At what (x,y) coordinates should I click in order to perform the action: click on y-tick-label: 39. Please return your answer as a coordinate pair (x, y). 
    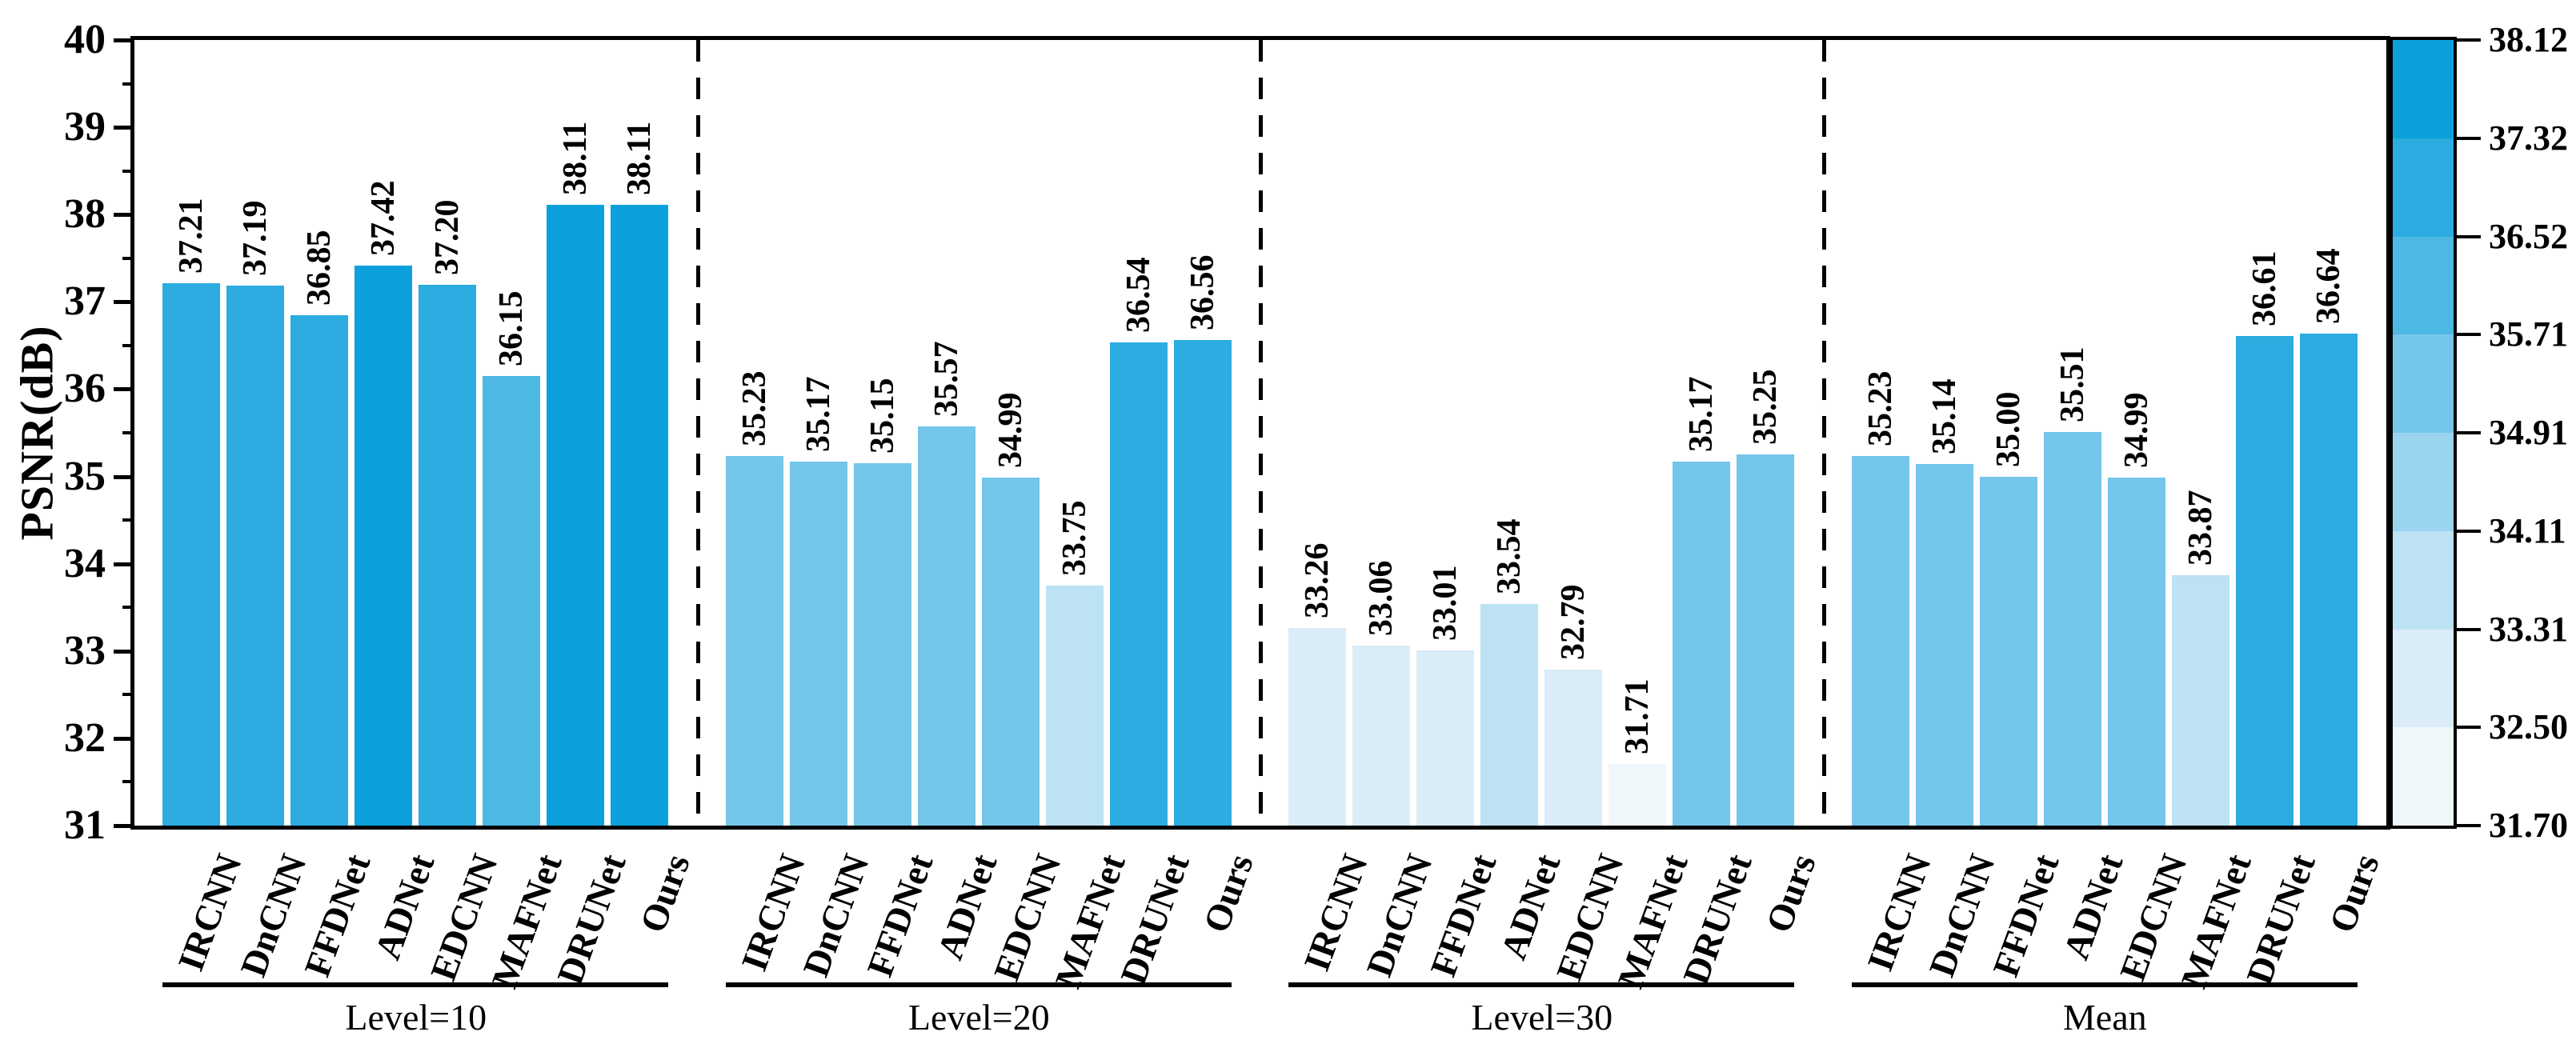
    Looking at the image, I should click on (85, 127).